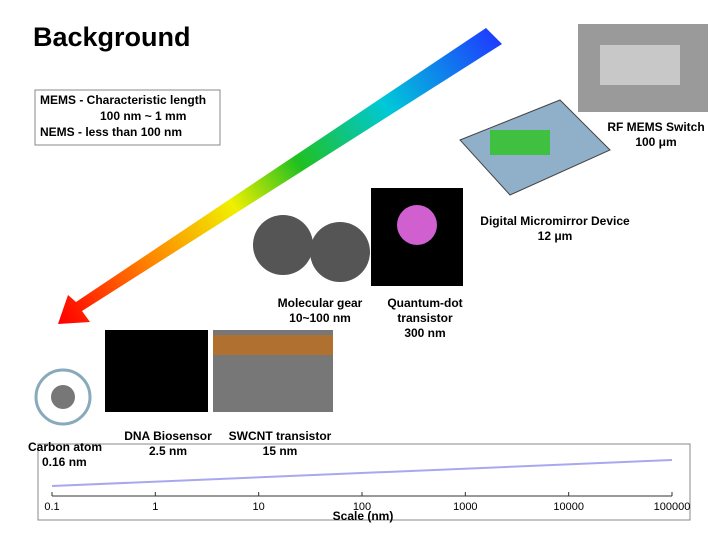 The image size is (720, 540). I want to click on caption: Quantum-dot, so click(424, 303).